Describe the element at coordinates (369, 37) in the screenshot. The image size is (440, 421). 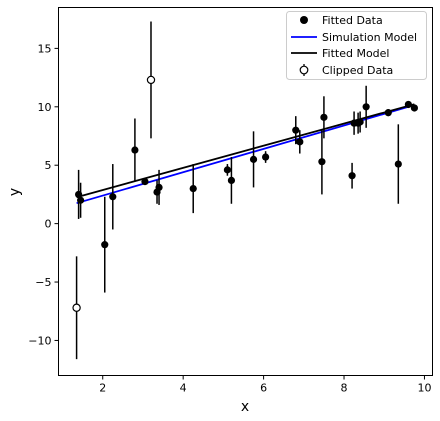
I see `legend-simulation-model-label: Simulation Model` at that location.